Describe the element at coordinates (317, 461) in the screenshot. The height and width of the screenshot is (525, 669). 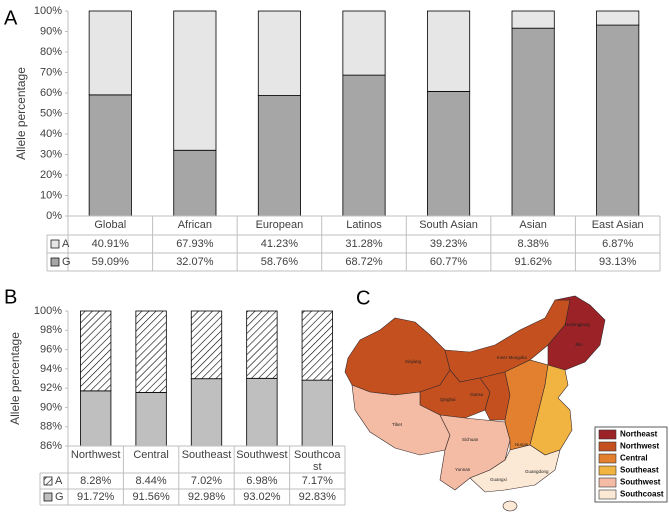
I see `x-tick-label: Southcoast` at that location.